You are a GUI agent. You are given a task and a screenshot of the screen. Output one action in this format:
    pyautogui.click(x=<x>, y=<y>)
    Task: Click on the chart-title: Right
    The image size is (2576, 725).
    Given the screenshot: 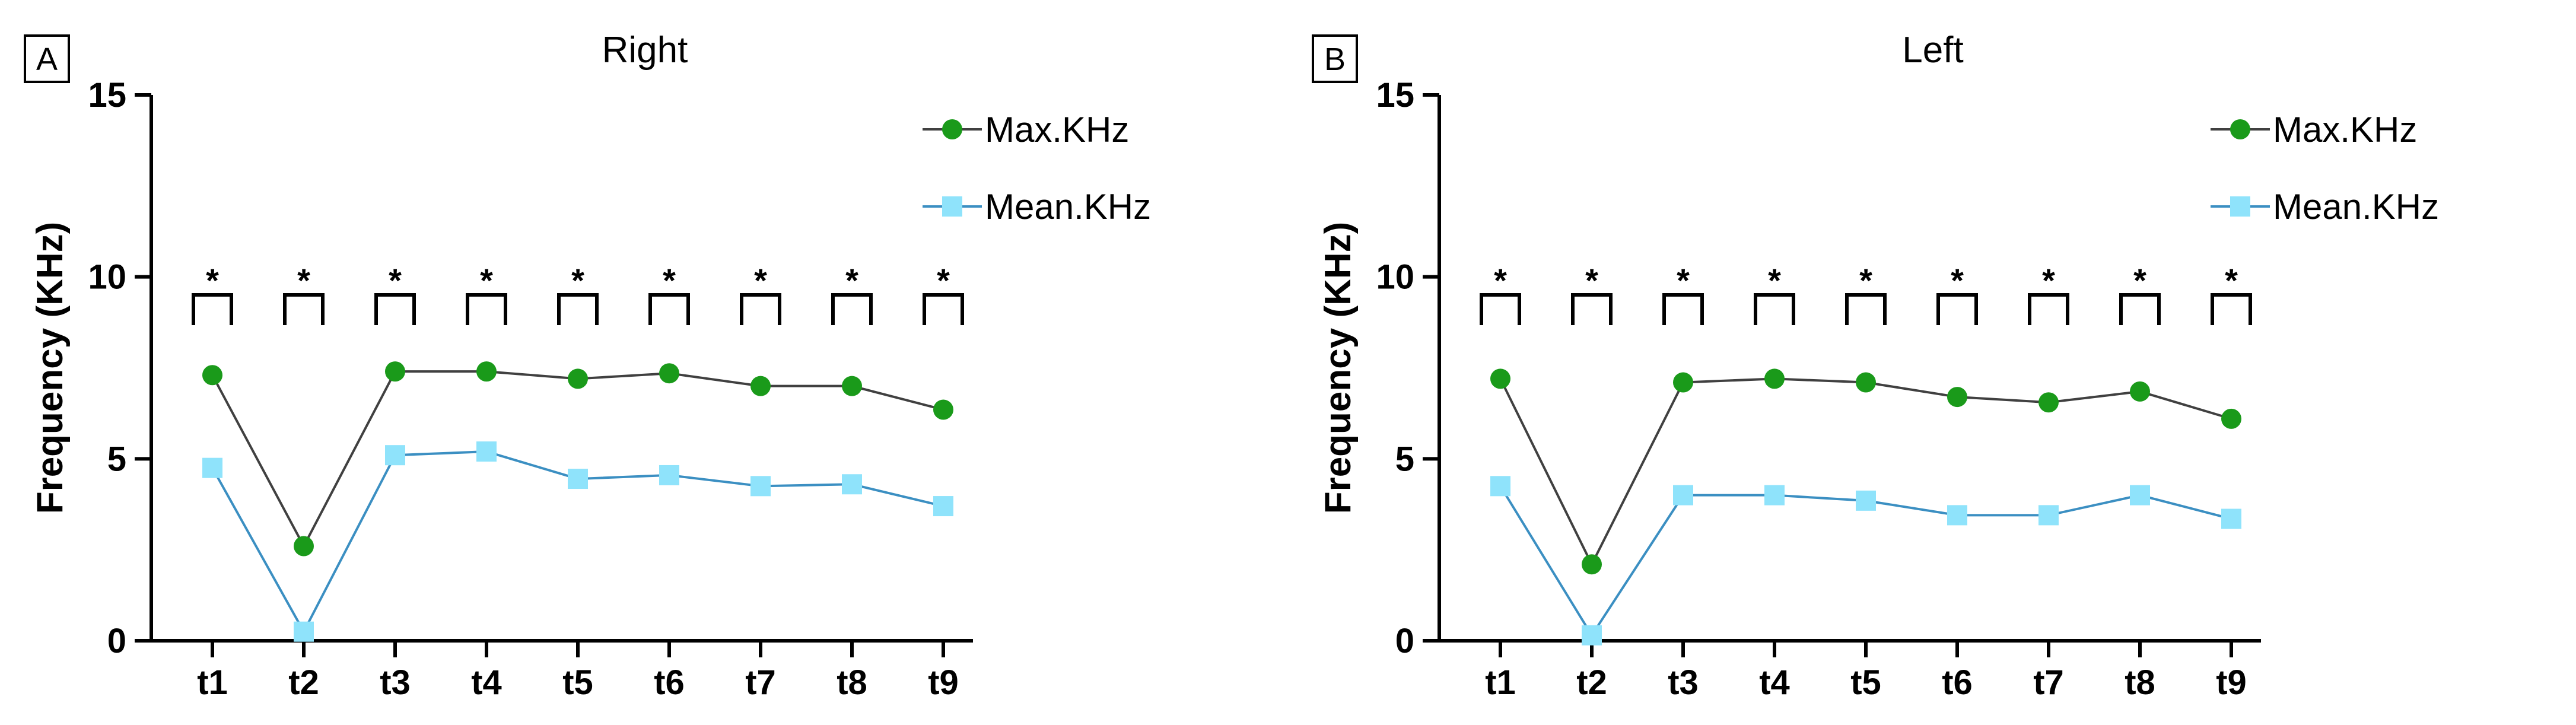 What is the action you would take?
    pyautogui.click(x=645, y=50)
    